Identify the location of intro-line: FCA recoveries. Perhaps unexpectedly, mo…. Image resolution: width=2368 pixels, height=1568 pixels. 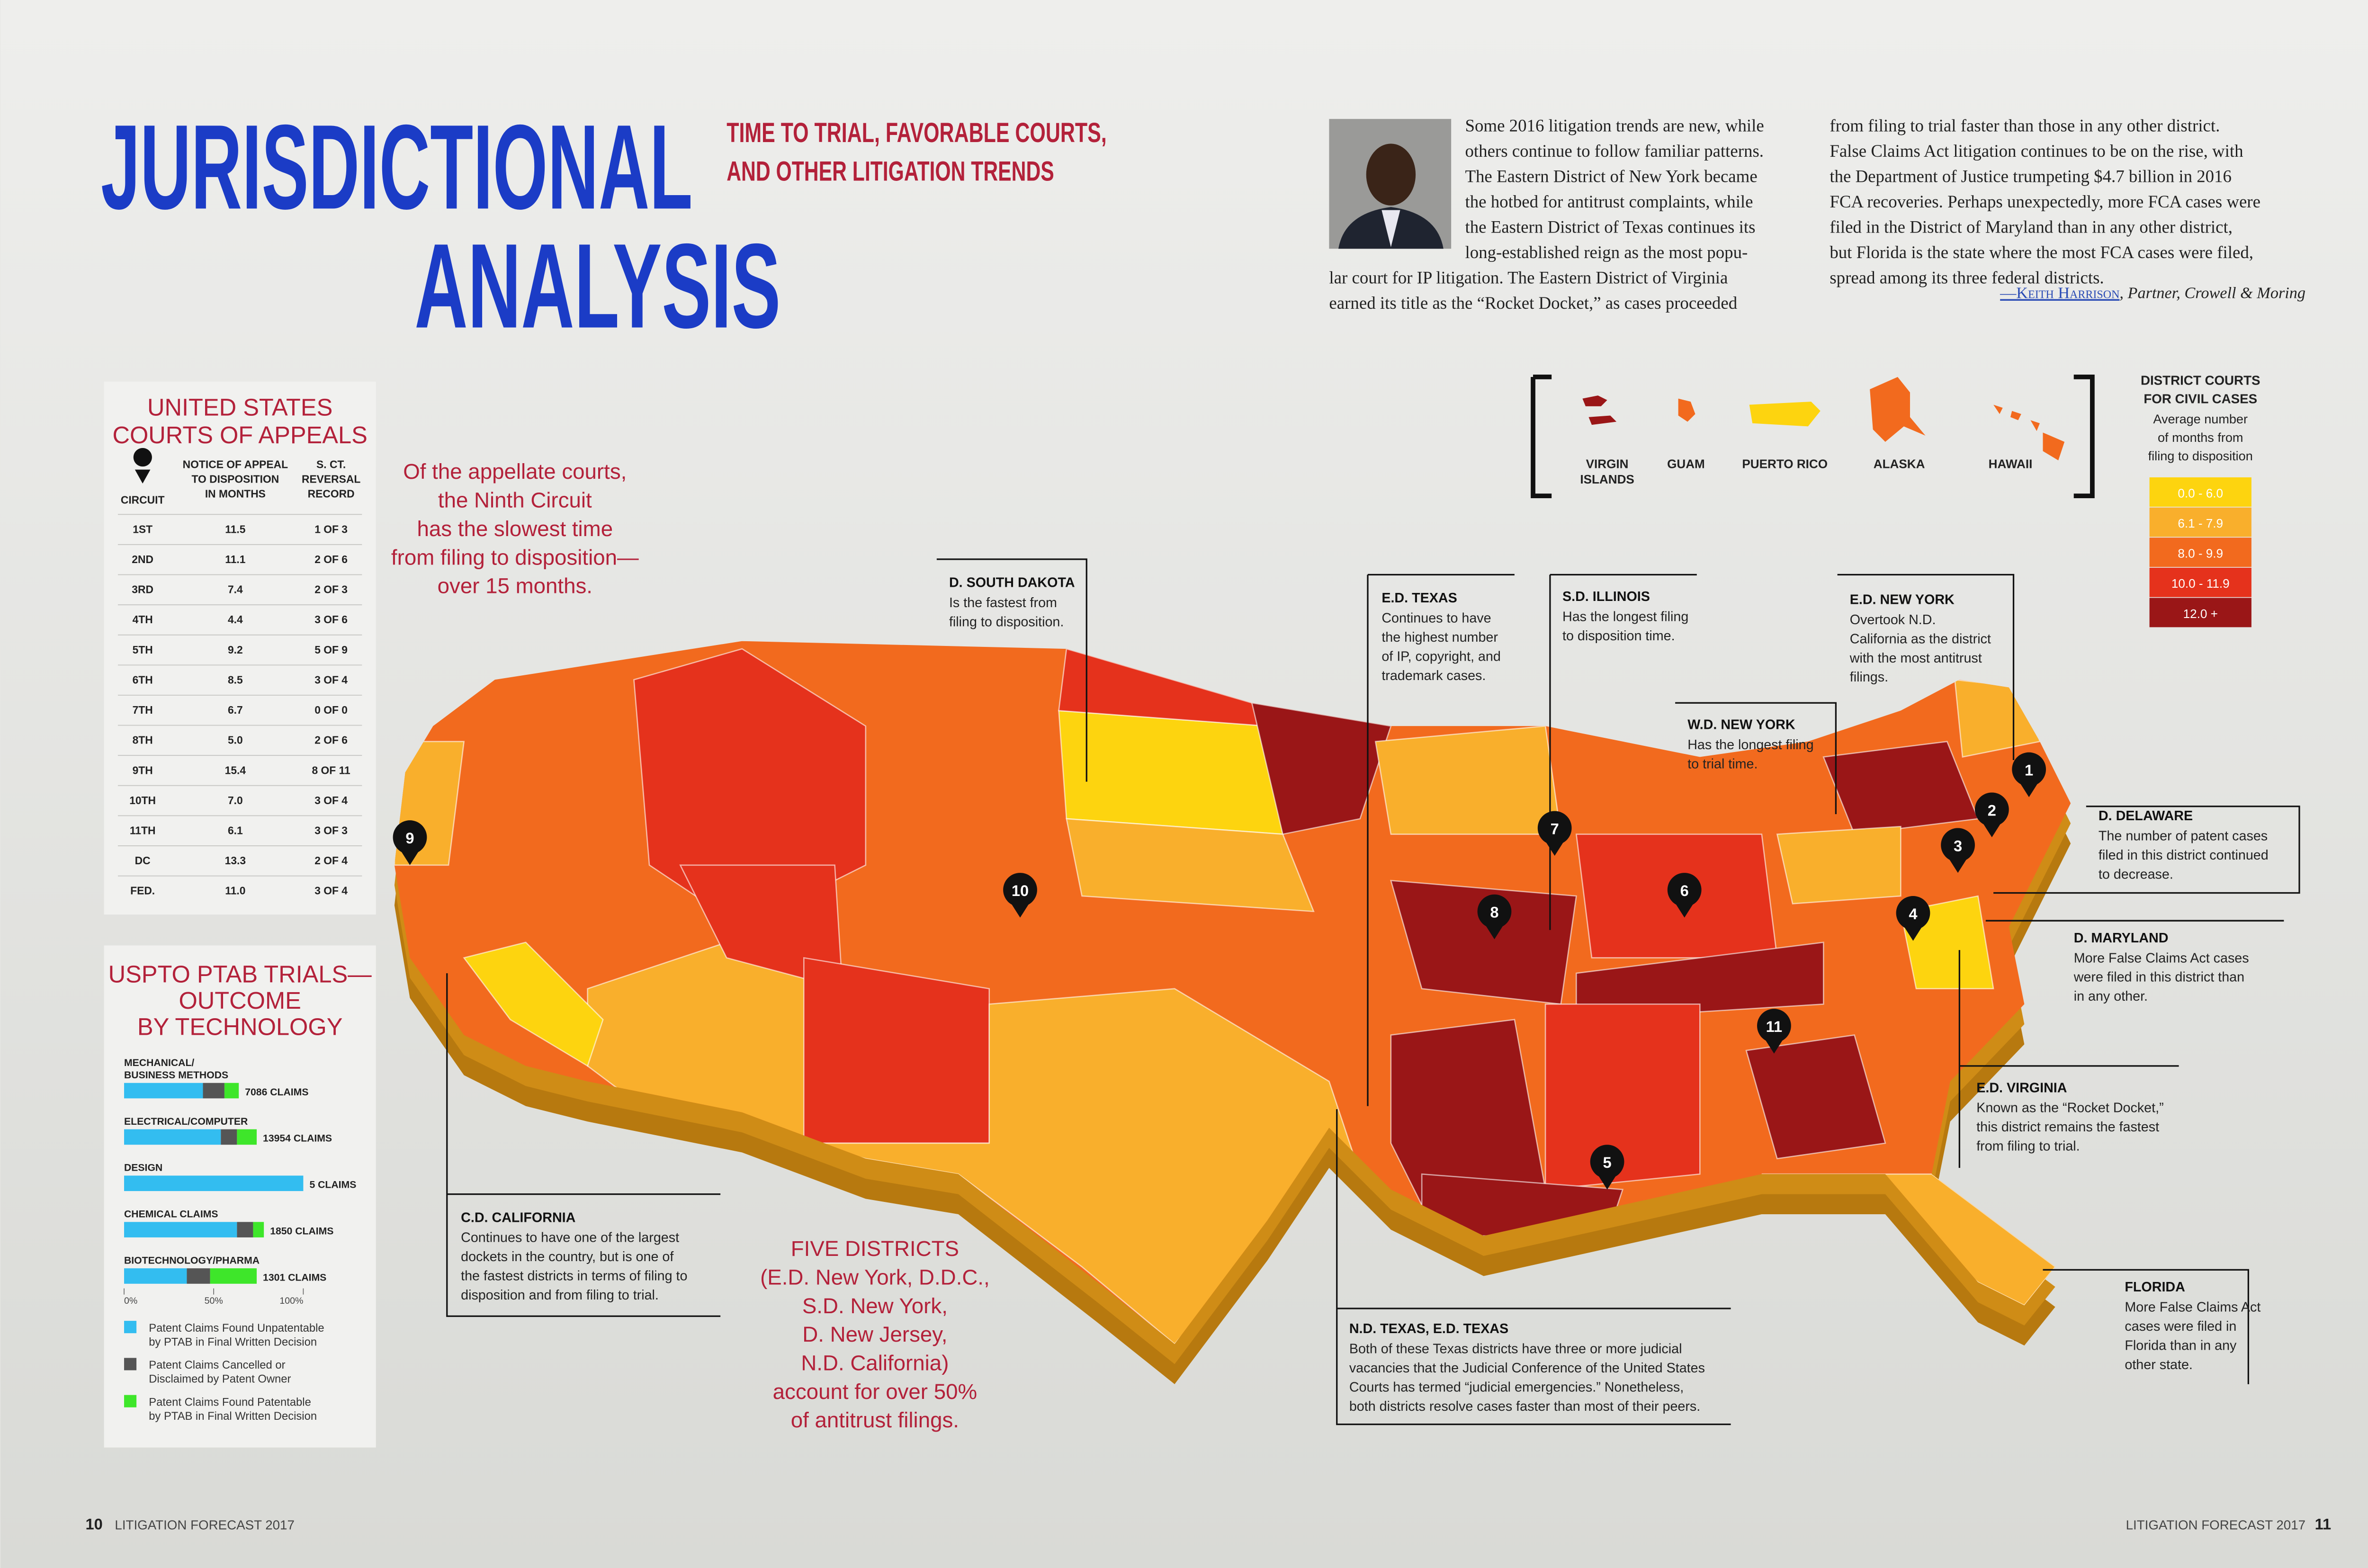
(2045, 201).